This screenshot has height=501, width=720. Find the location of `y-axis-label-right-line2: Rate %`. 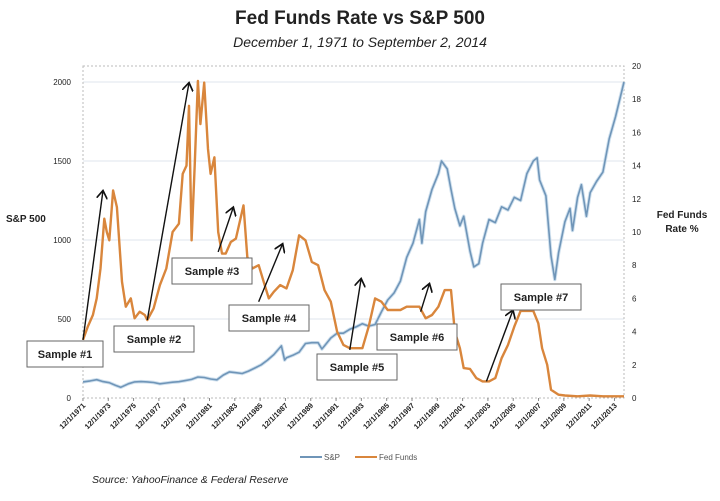

y-axis-label-right-line2: Rate % is located at coordinates (681, 229).